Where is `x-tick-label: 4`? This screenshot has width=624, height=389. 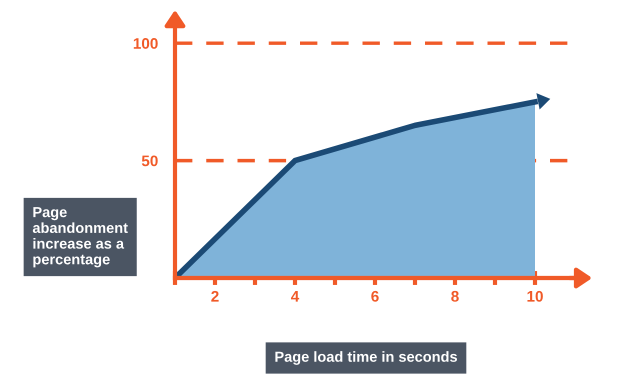 x-tick-label: 4 is located at coordinates (295, 296).